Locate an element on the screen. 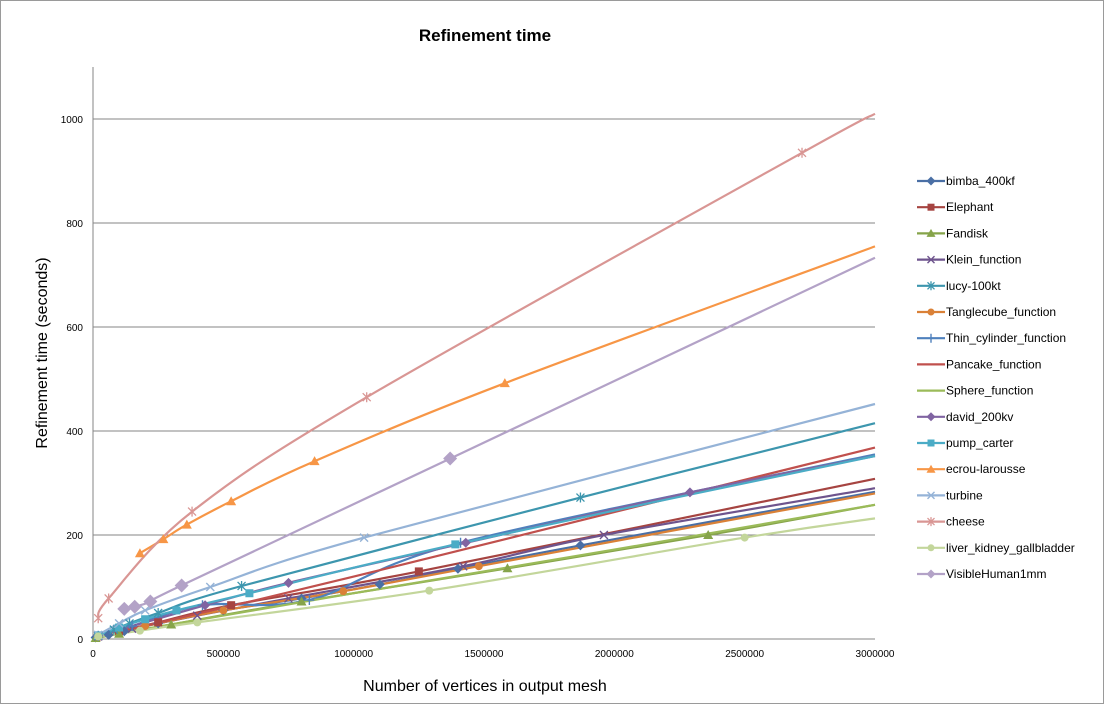 This screenshot has height=704, width=1104. legend-label: Pancake_function is located at coordinates (993, 364).